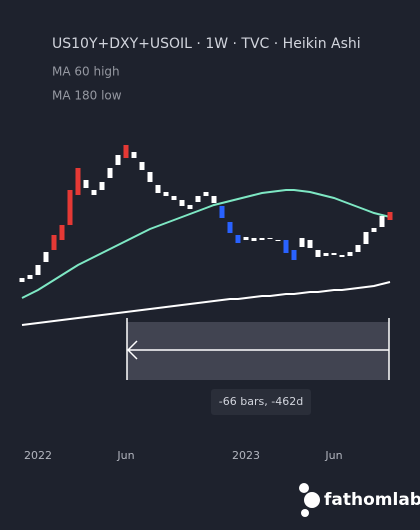 The image size is (420, 530). I want to click on measure-arrowhead, so click(132, 350).